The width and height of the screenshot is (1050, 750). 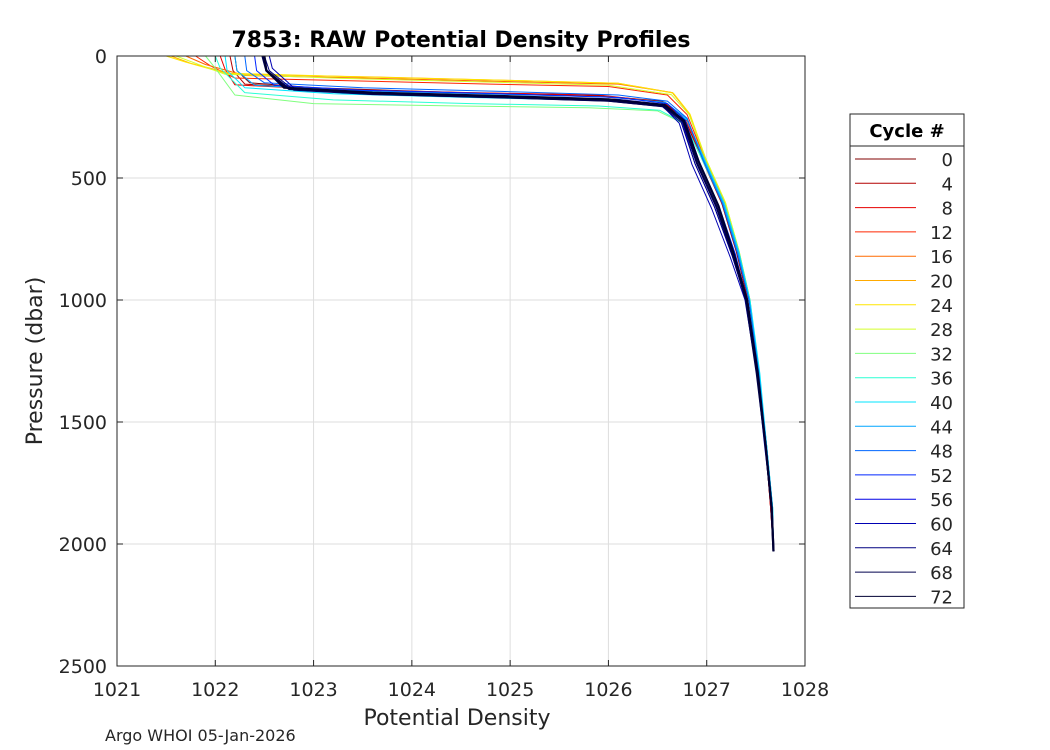 What do you see at coordinates (941, 257) in the screenshot?
I see `legend-label-cycle-16: 16` at bounding box center [941, 257].